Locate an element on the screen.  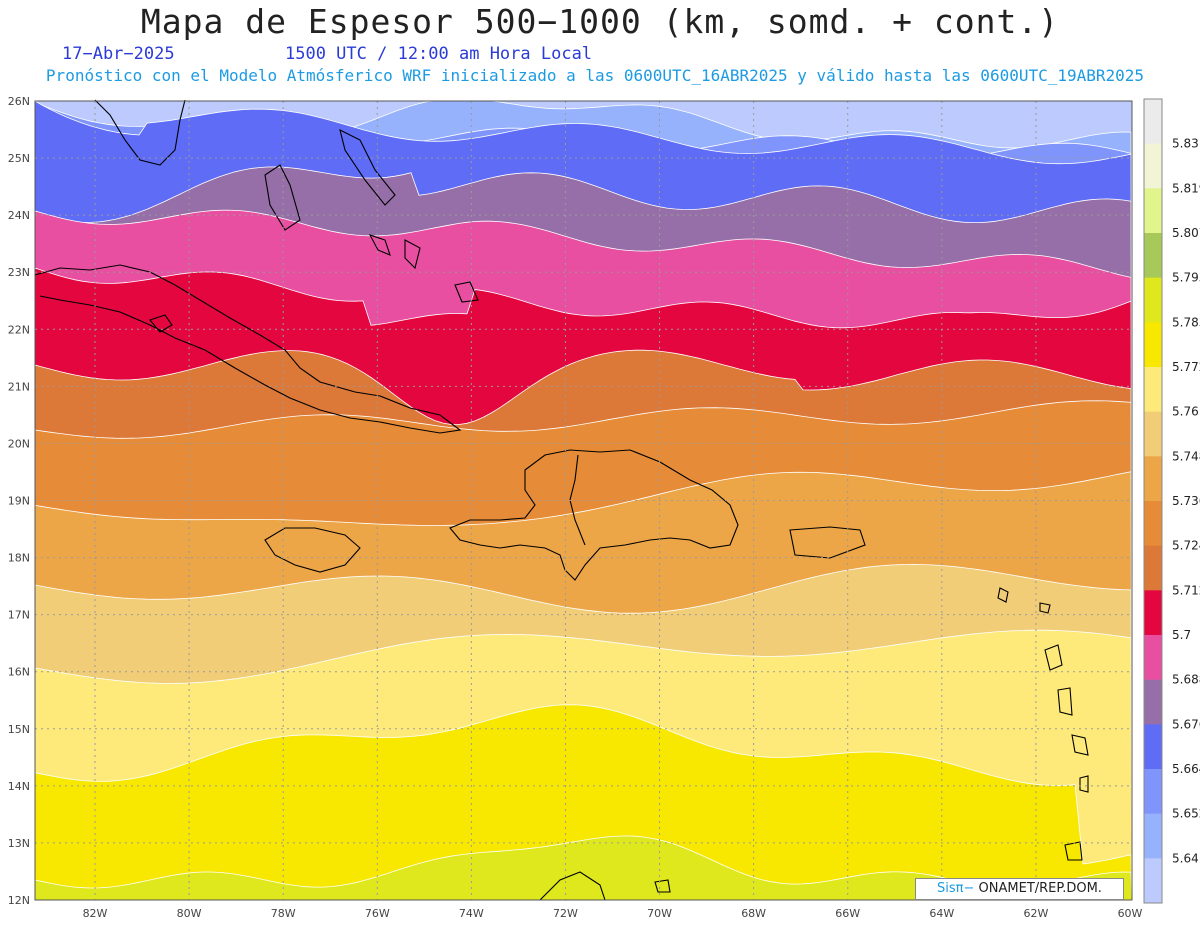
lon-label: 60W is located at coordinates (1130, 913).